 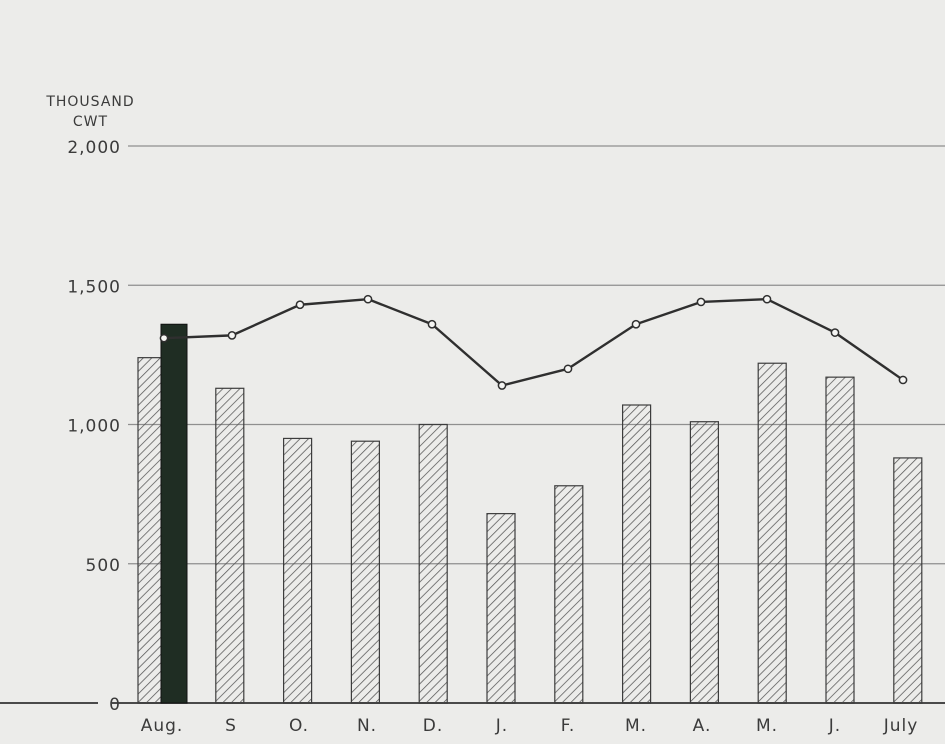 I want to click on x-tick-label: Aug., so click(x=162, y=726).